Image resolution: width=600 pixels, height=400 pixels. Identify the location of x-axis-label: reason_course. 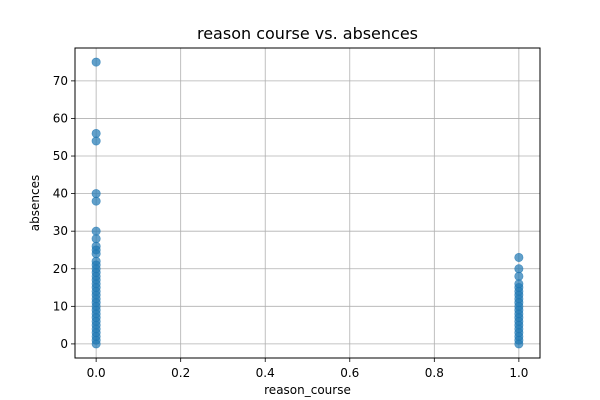
(307, 390).